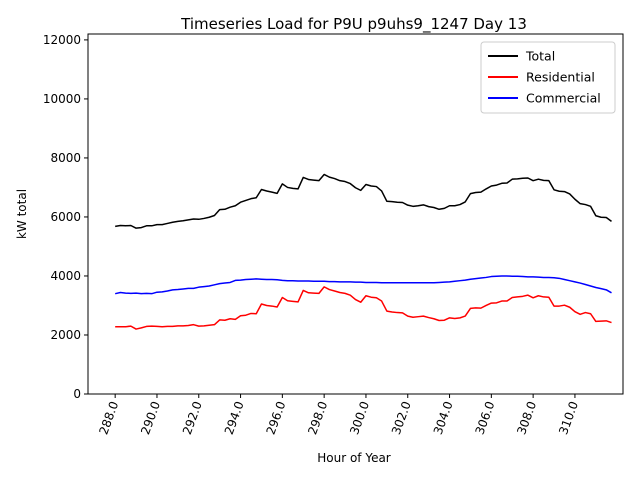 The height and width of the screenshot is (480, 640). Describe the element at coordinates (65, 335) in the screenshot. I see `y-tick-label: 2000` at that location.